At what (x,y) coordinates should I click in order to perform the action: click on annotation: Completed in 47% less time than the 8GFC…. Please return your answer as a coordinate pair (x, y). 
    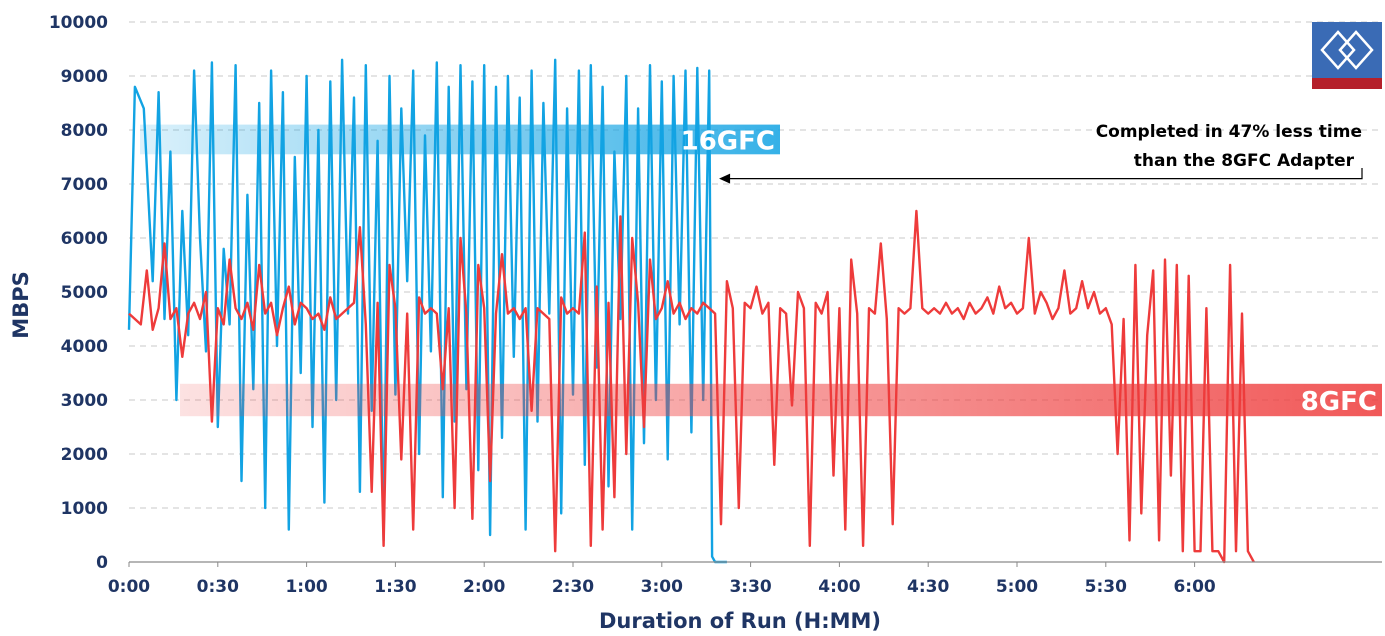
    Looking at the image, I should click on (1041, 153).